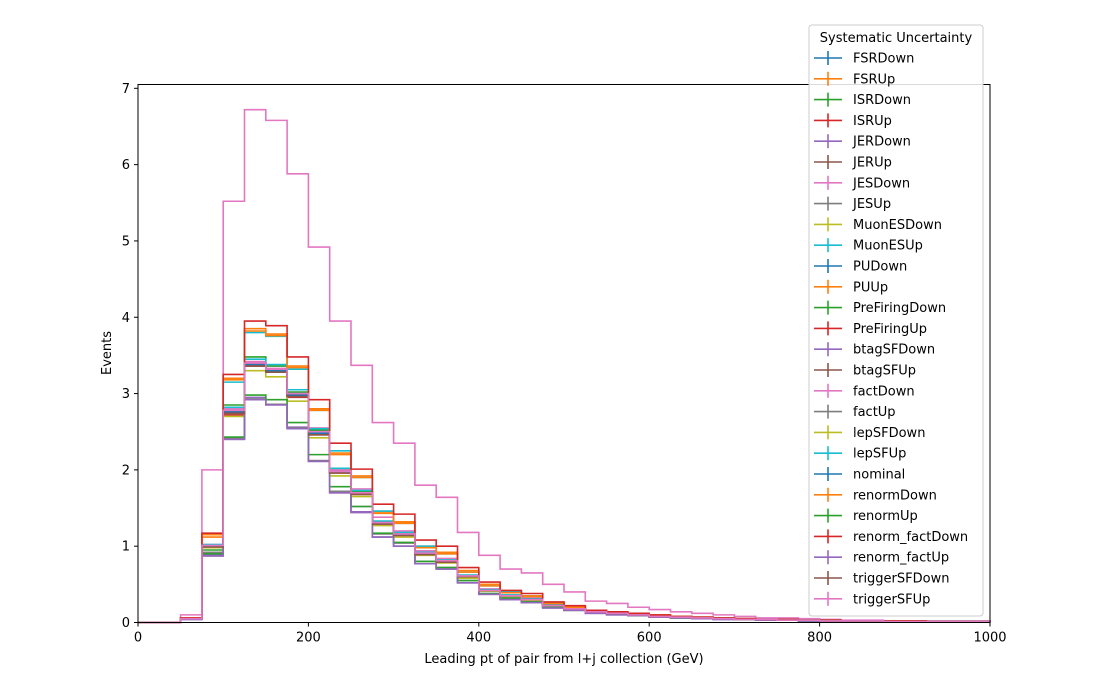 Image resolution: width=1100 pixels, height=700 pixels. What do you see at coordinates (910, 537) in the screenshot?
I see `legend-label: renorm_factDown` at bounding box center [910, 537].